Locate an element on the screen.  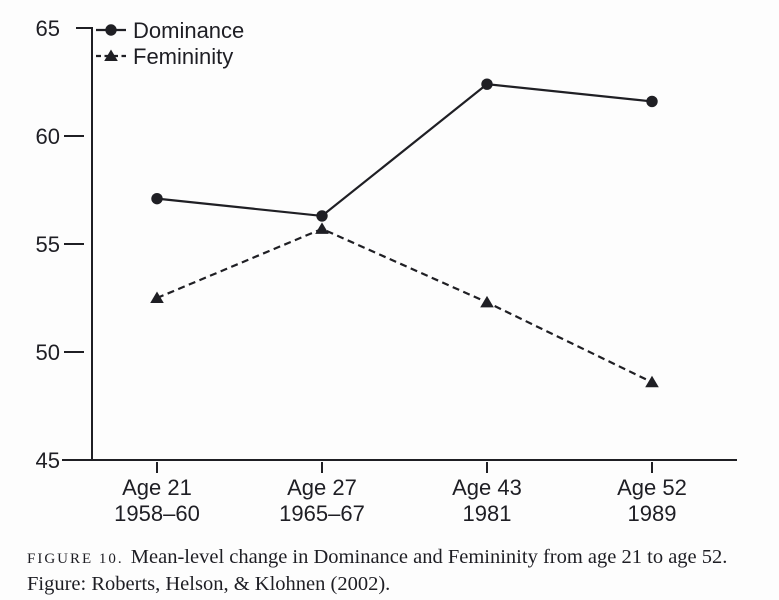
y-axis-tick-label: 60 is located at coordinates (48, 136).